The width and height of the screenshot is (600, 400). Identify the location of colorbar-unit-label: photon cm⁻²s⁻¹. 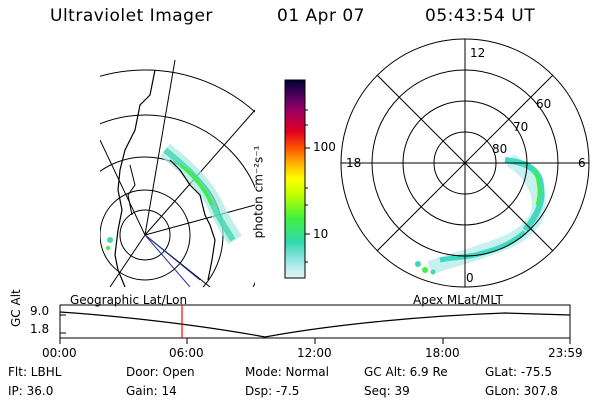
(258, 192).